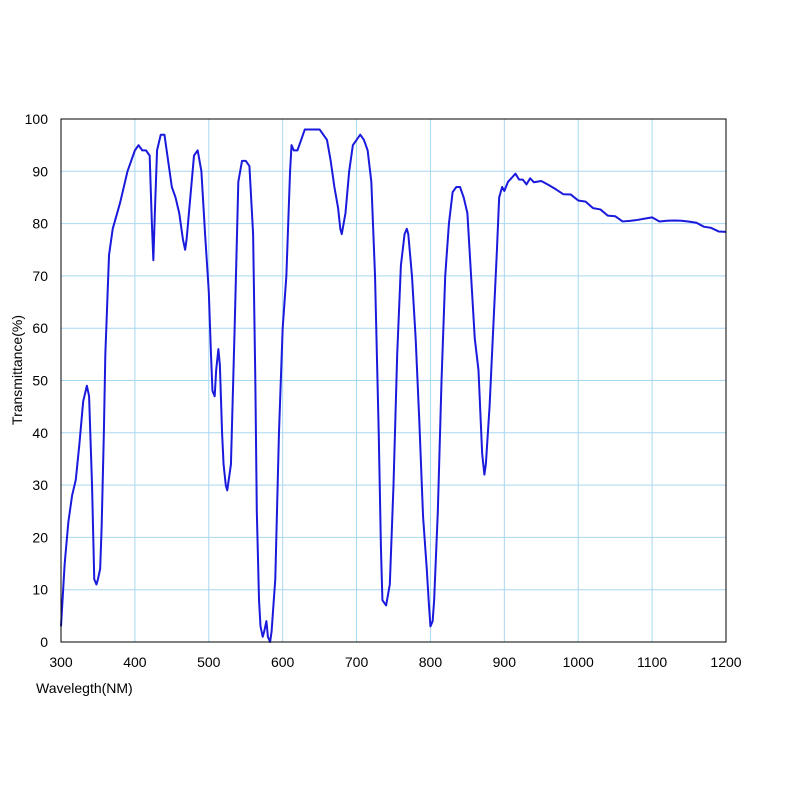  Describe the element at coordinates (395, 662) in the screenshot. I see `x-tick-labels: 300 400 500 600 700 800 900 1000 1100 1200` at that location.